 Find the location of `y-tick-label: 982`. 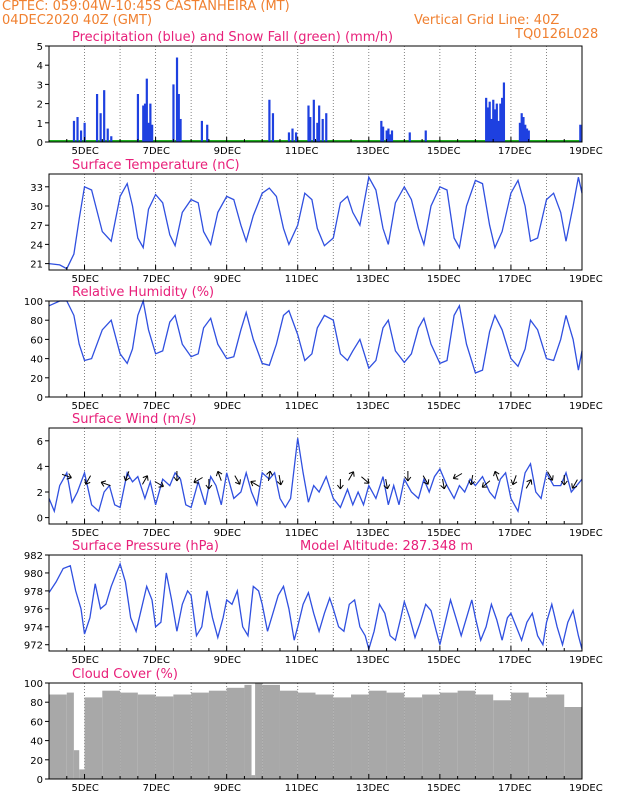

y-tick-label: 982 is located at coordinates (33, 556).